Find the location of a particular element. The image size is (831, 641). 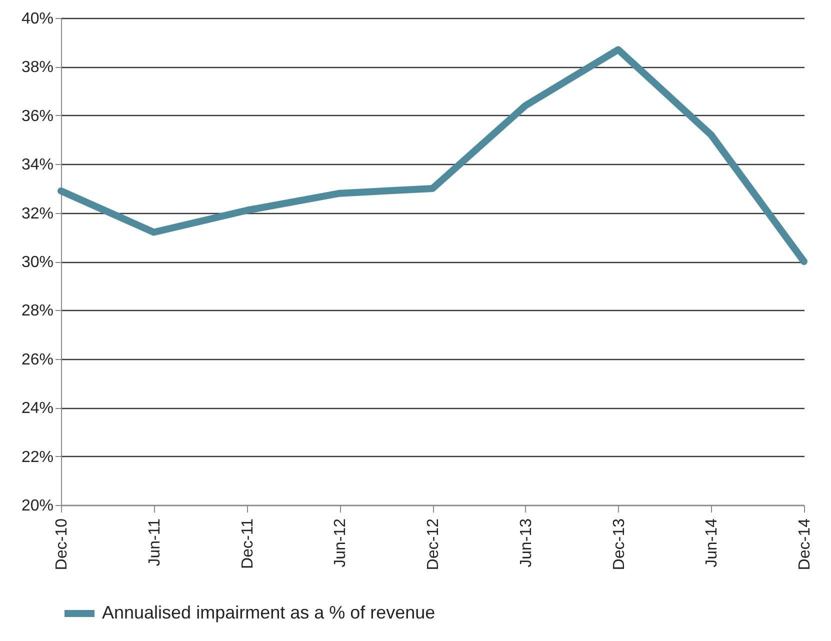

x-tick-label: Dec-13 is located at coordinates (619, 544).